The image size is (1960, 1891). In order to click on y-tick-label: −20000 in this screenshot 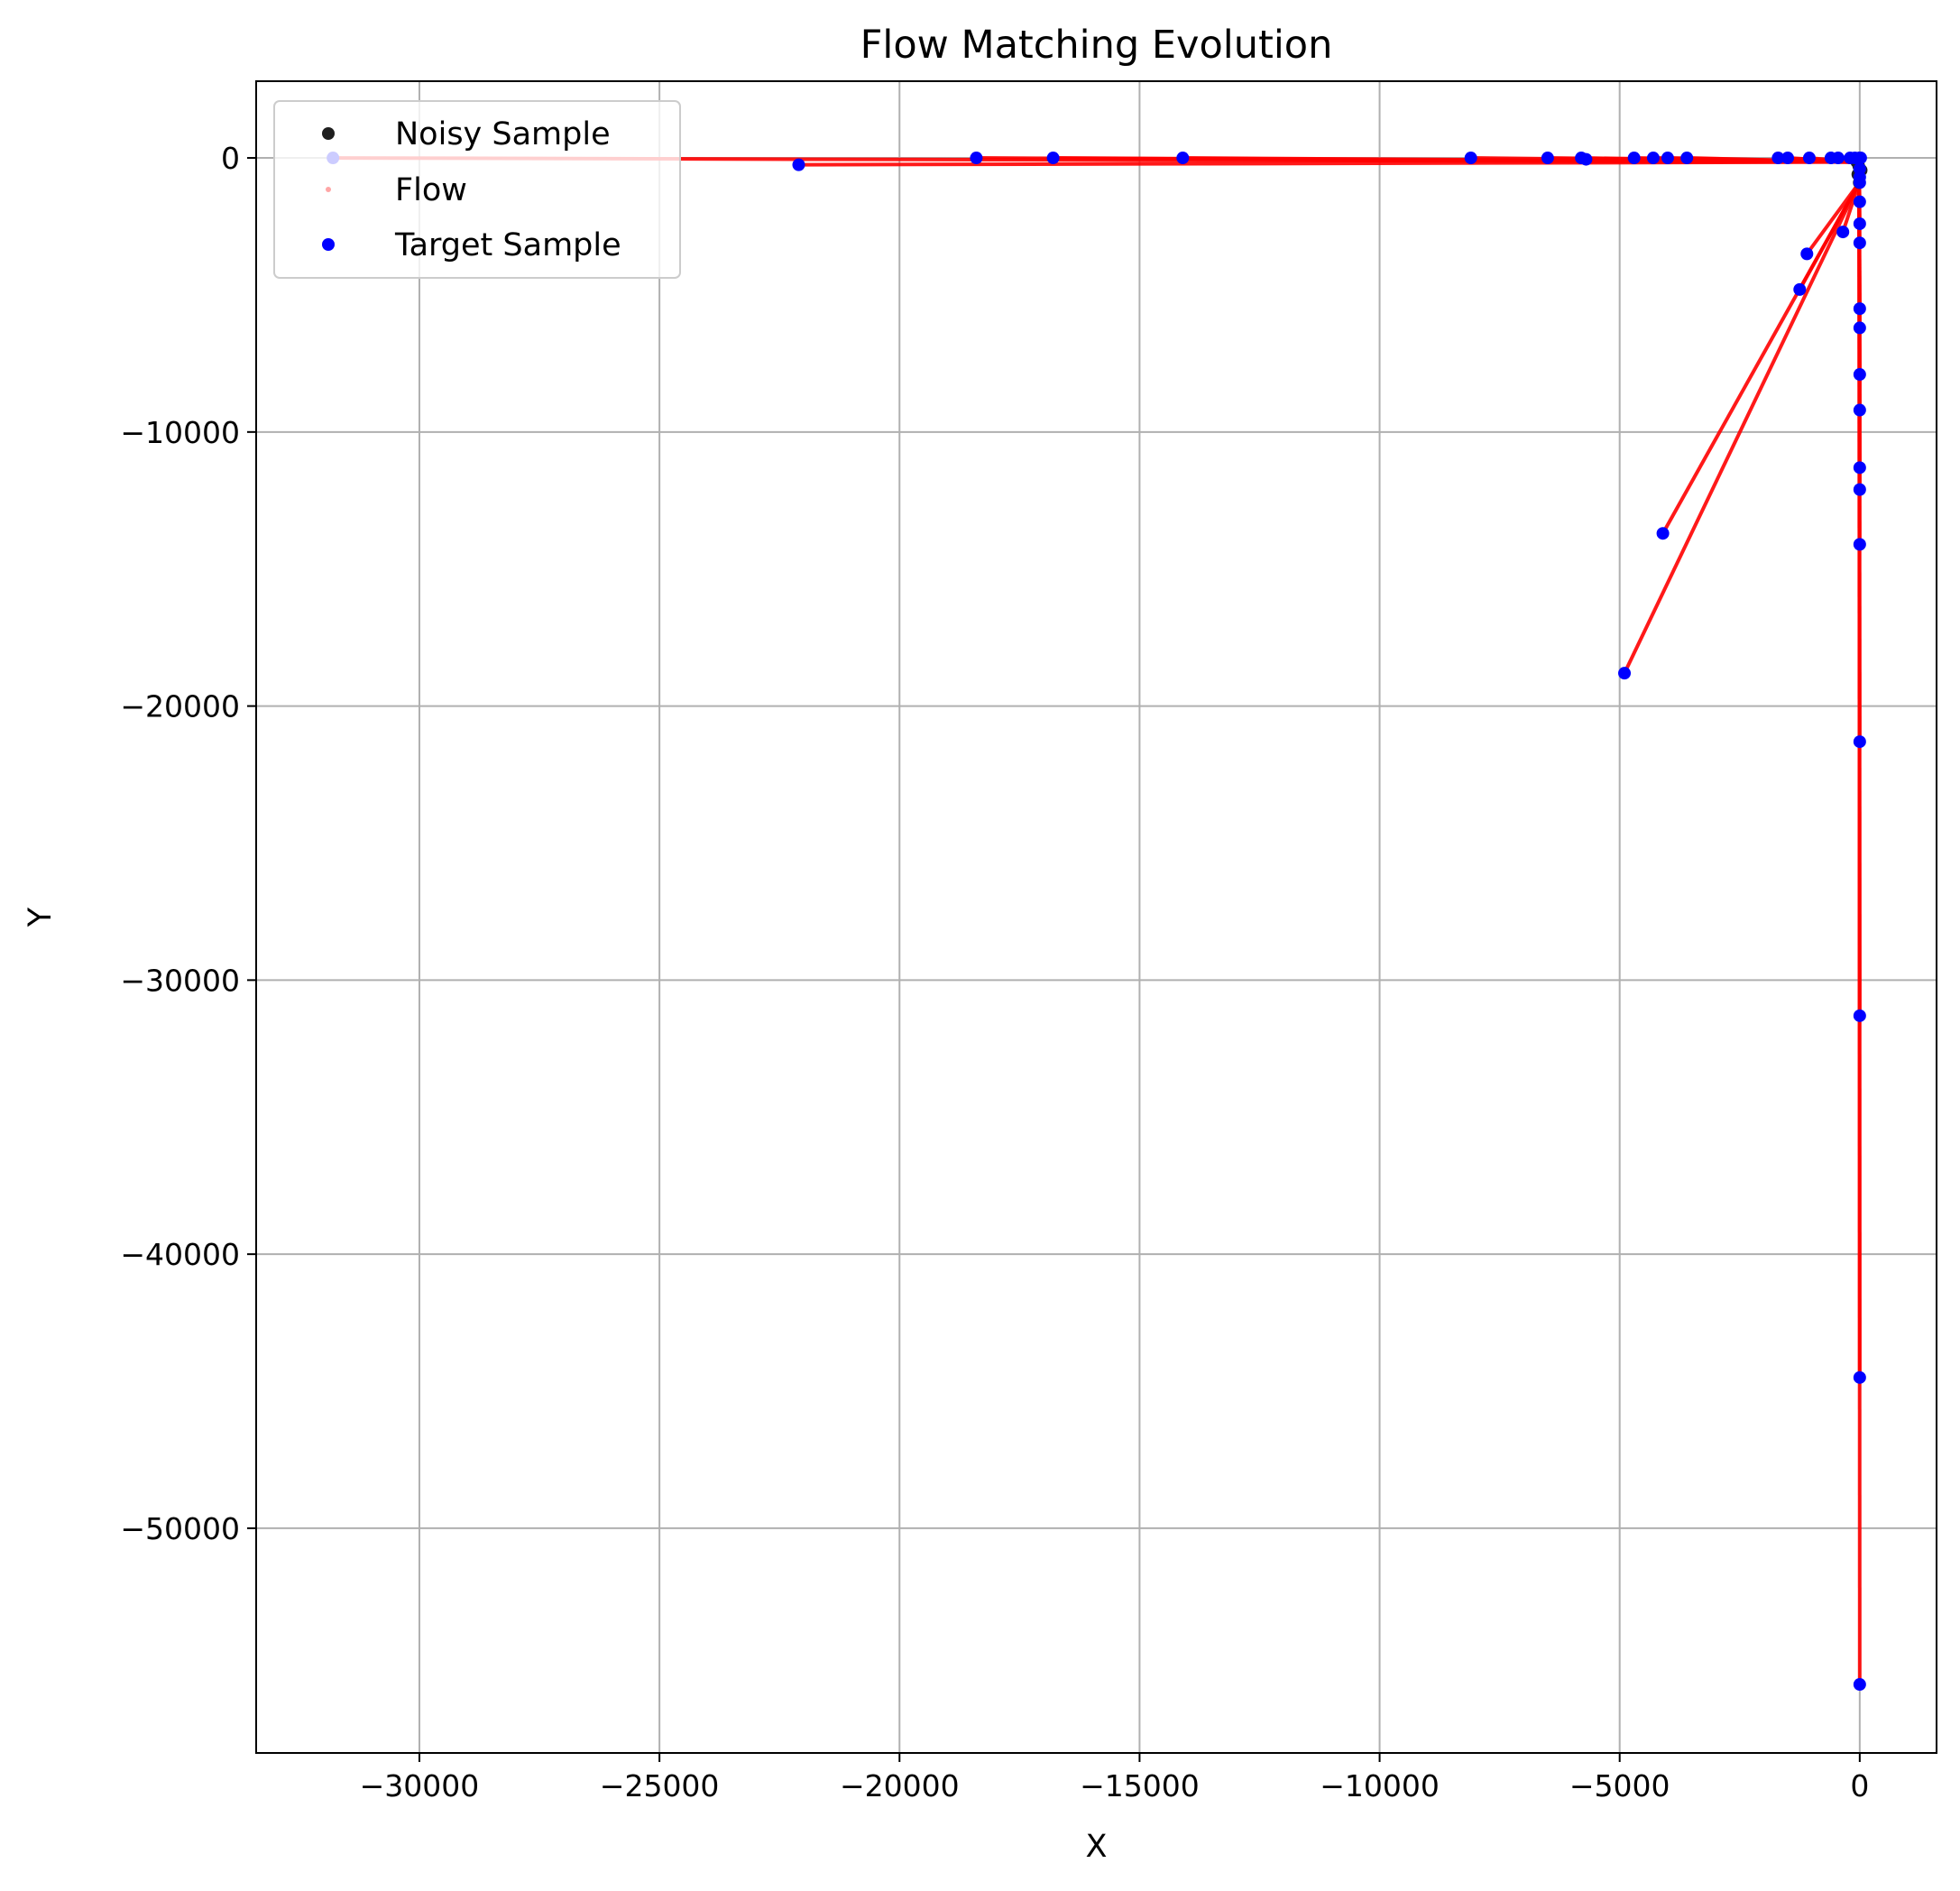, I will do `click(180, 706)`.